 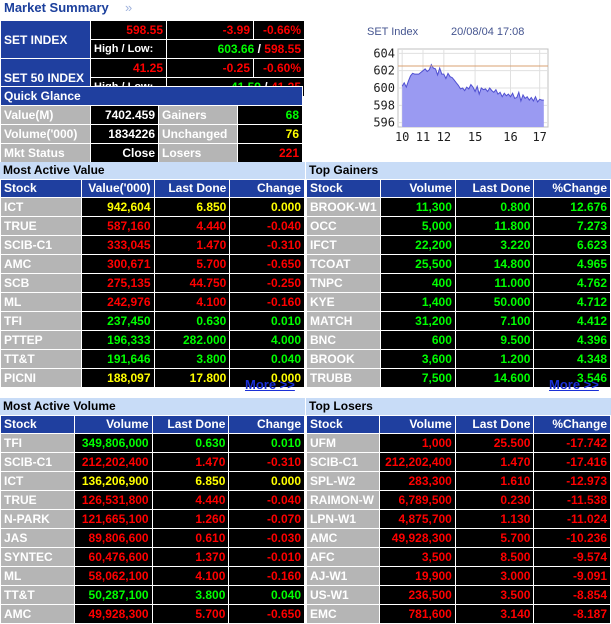 I want to click on volume-cell: 4,875,700, so click(x=417, y=519).